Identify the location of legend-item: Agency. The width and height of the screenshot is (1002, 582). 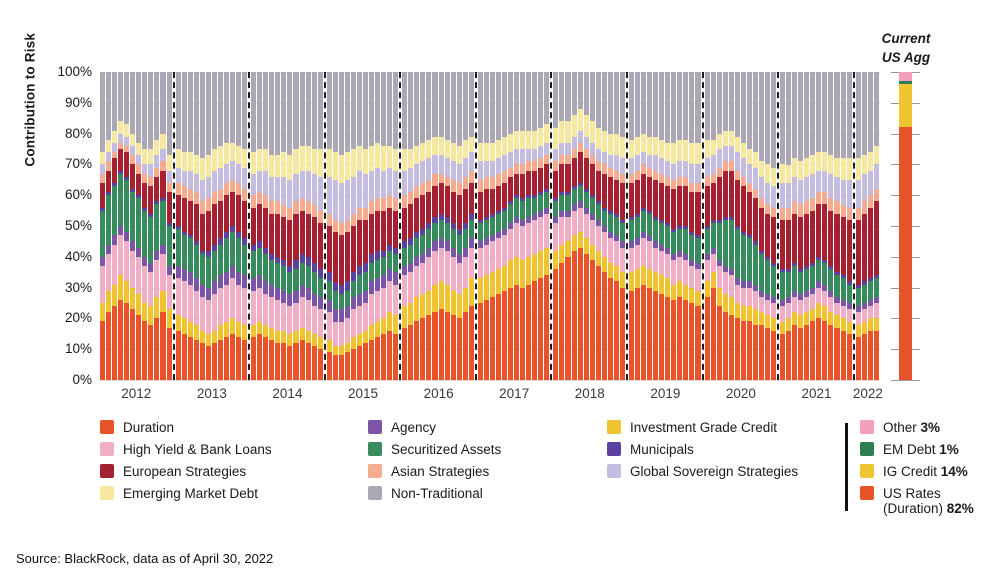
(434, 427).